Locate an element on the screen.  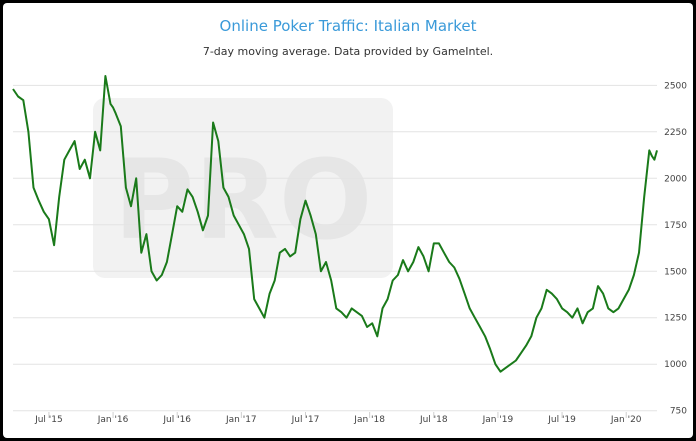
x-tick-label: Jul '17 is located at coordinates (305, 420).